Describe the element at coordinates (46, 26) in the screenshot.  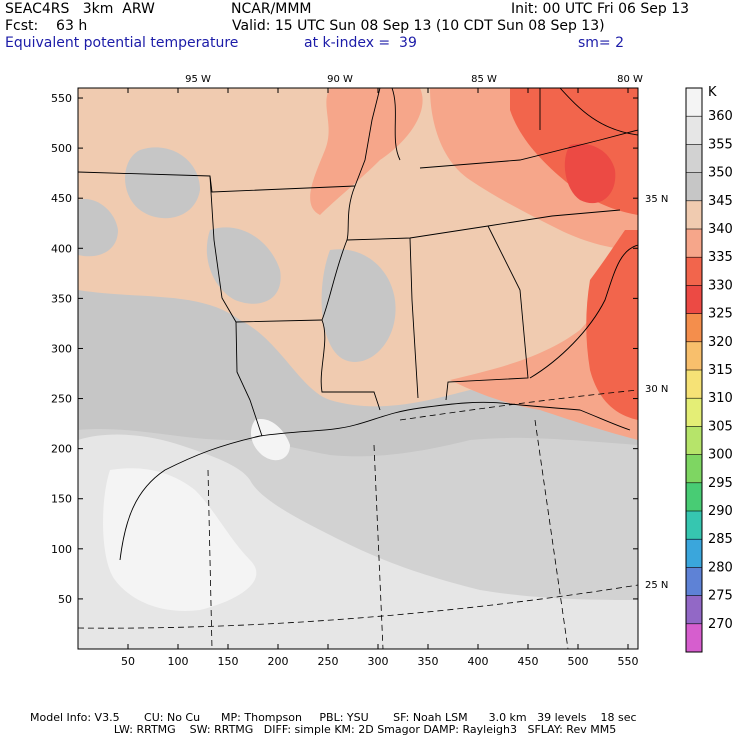
I see `forecast-hour: Fcst: 63 h` at that location.